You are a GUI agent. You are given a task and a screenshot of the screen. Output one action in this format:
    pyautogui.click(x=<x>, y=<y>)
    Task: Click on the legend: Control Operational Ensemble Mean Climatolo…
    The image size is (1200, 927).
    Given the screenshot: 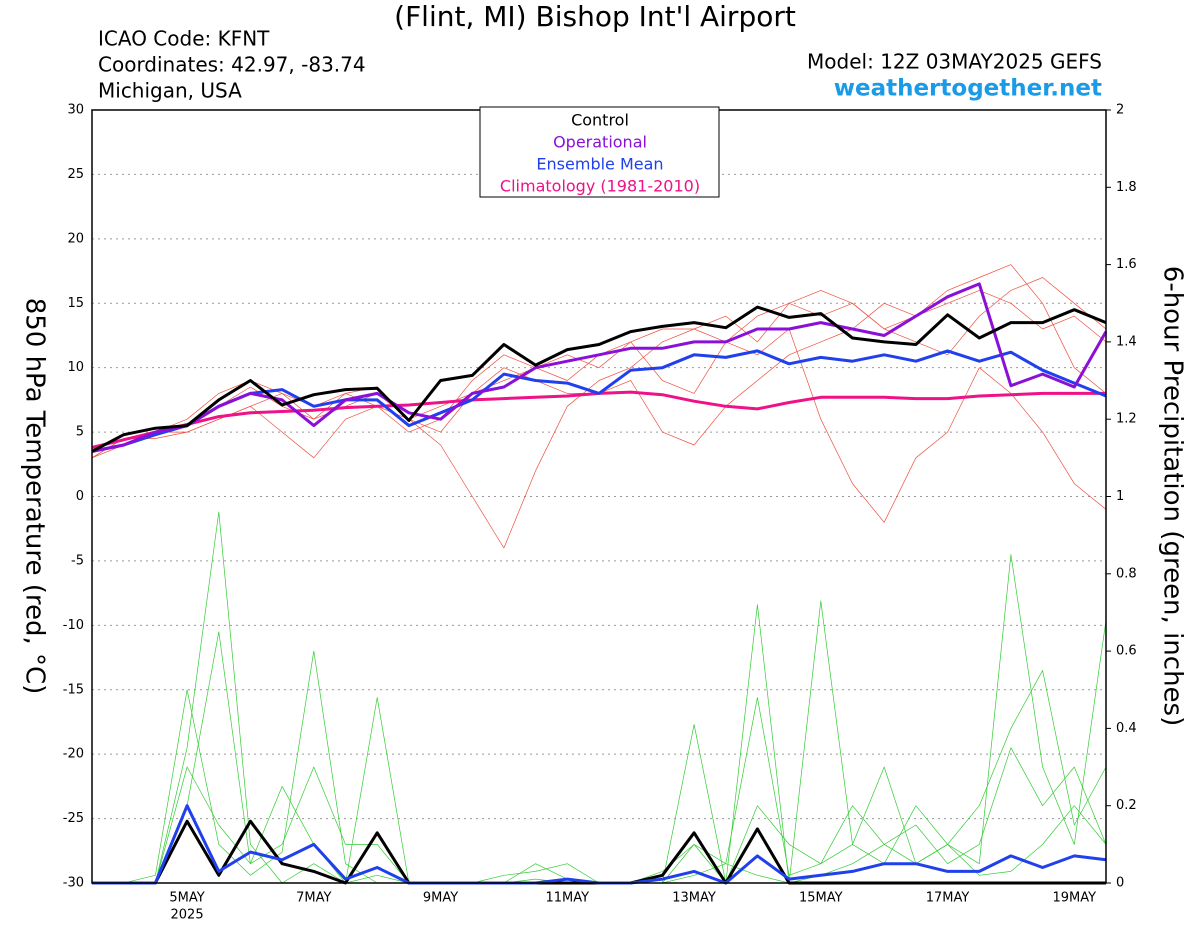 What is the action you would take?
    pyautogui.click(x=600, y=153)
    